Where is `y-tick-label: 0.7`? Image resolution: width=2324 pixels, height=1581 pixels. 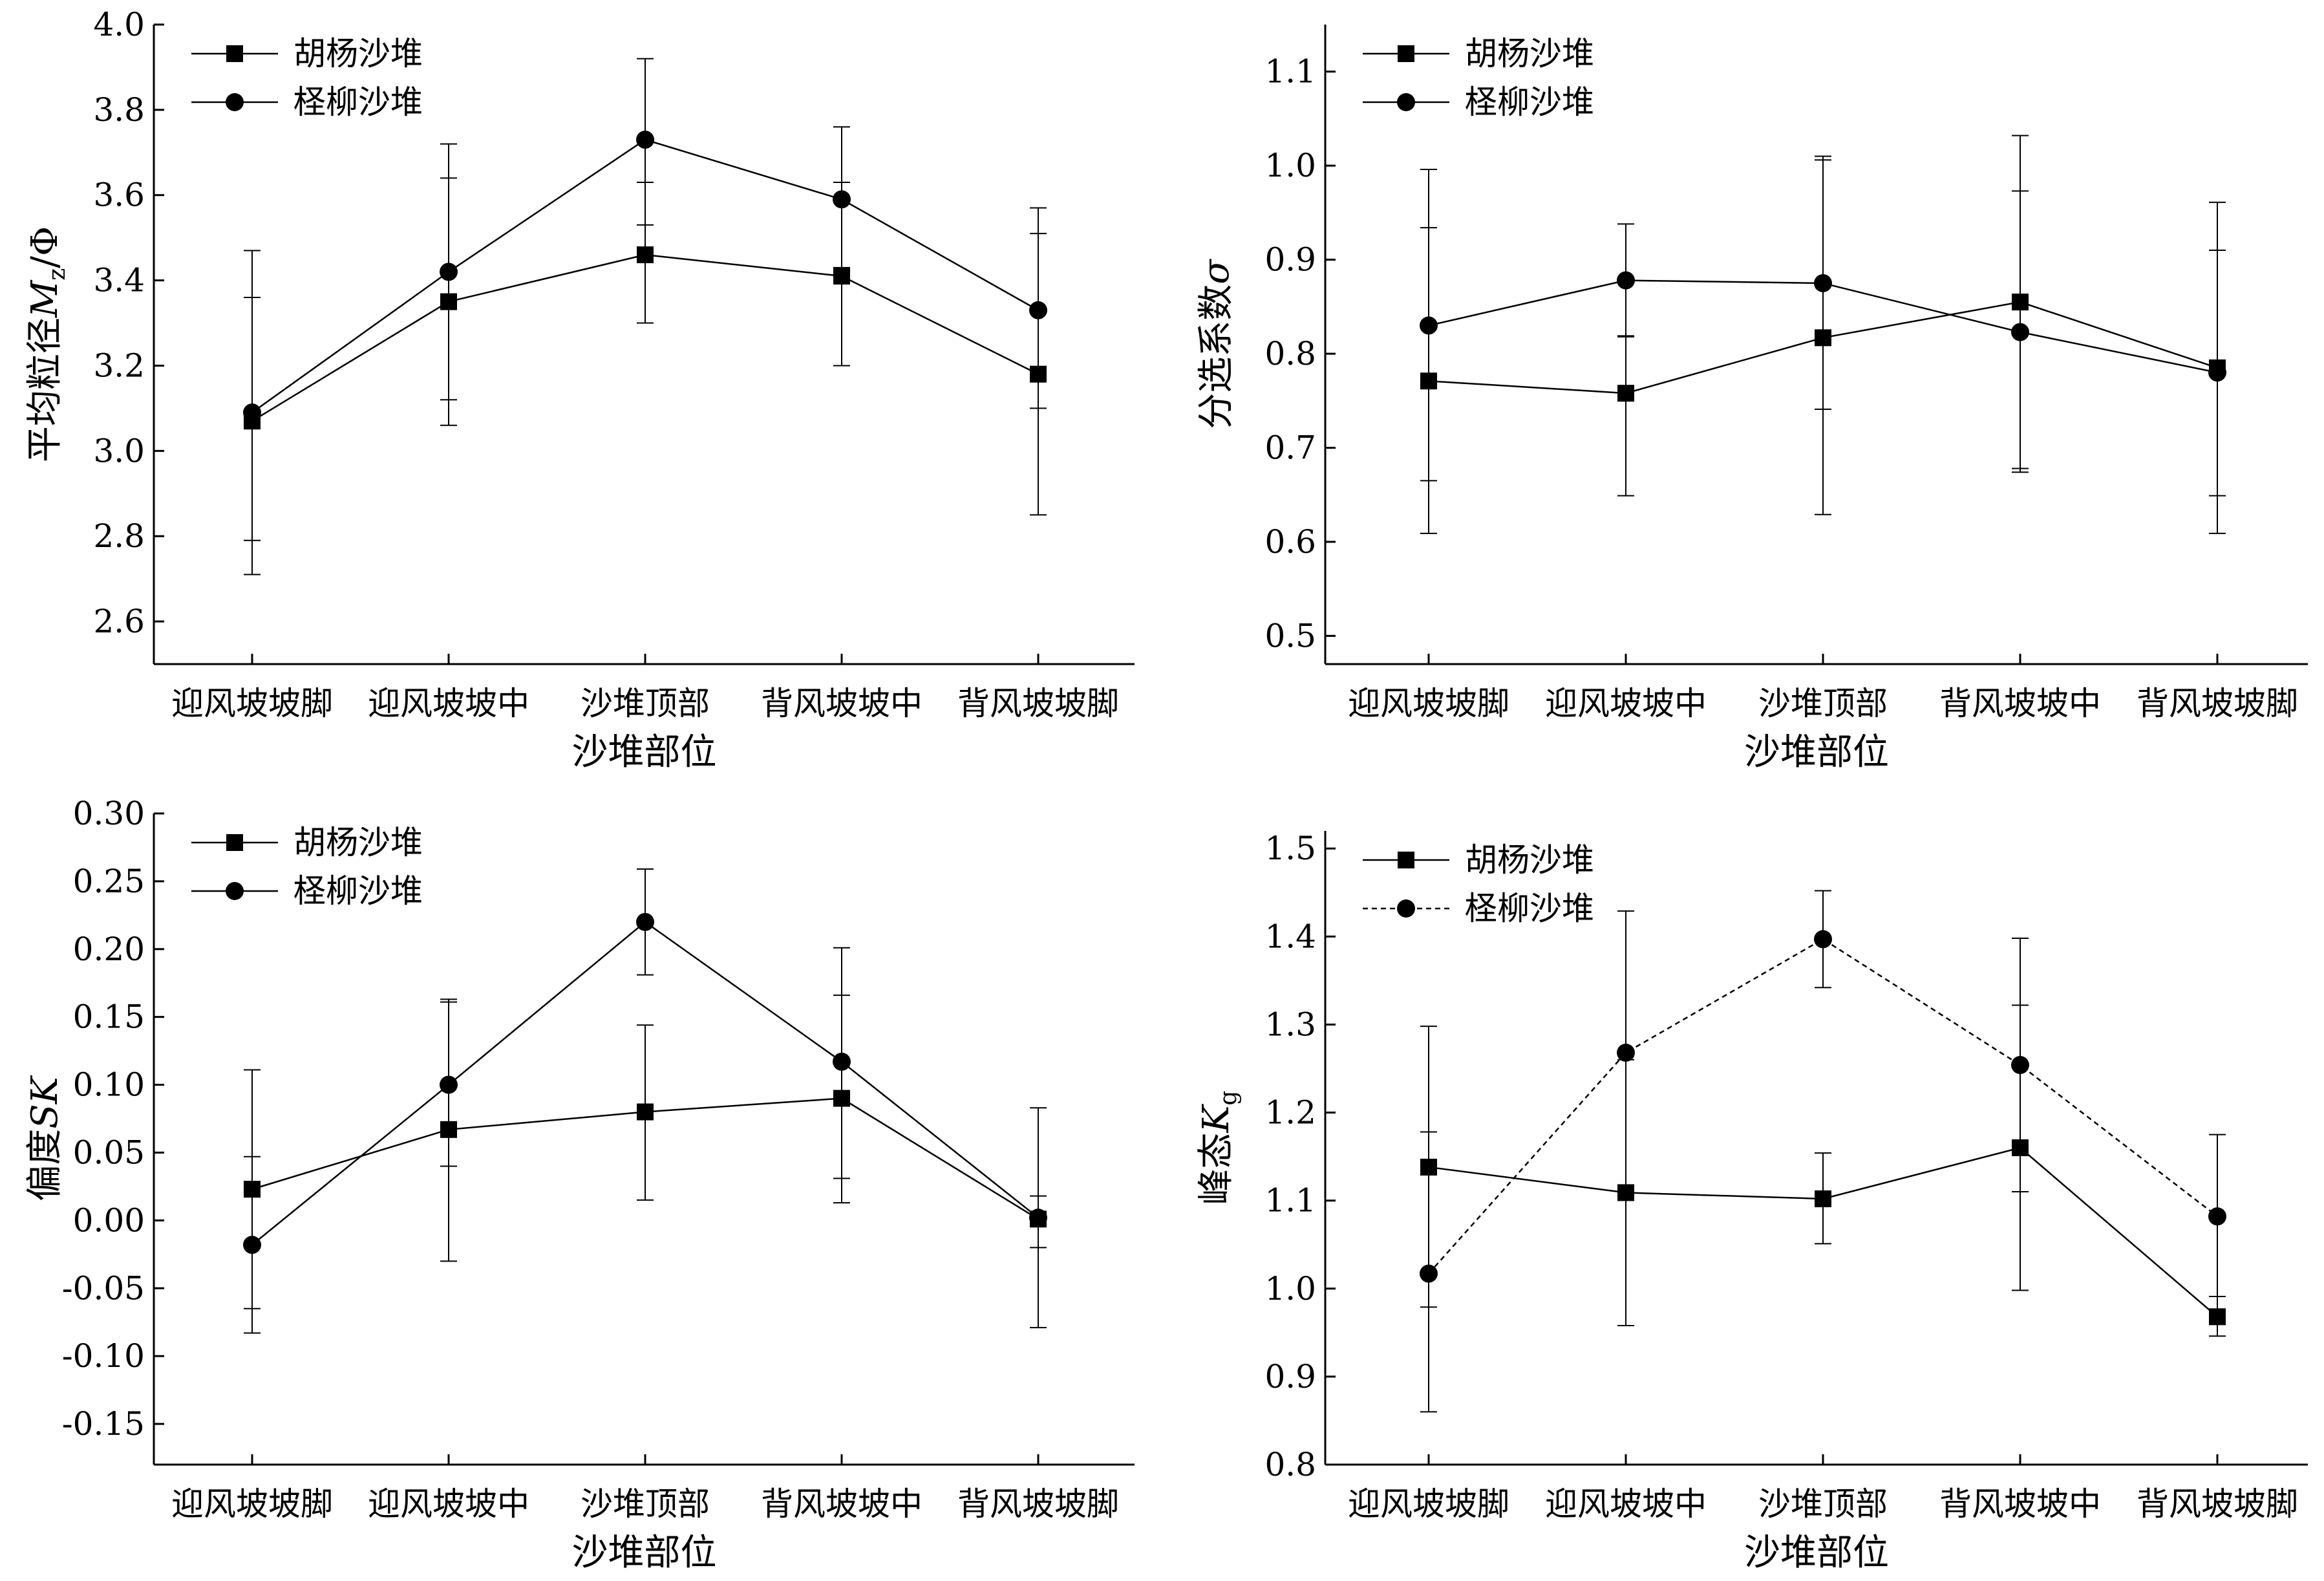 y-tick-label: 0.7 is located at coordinates (1290, 447).